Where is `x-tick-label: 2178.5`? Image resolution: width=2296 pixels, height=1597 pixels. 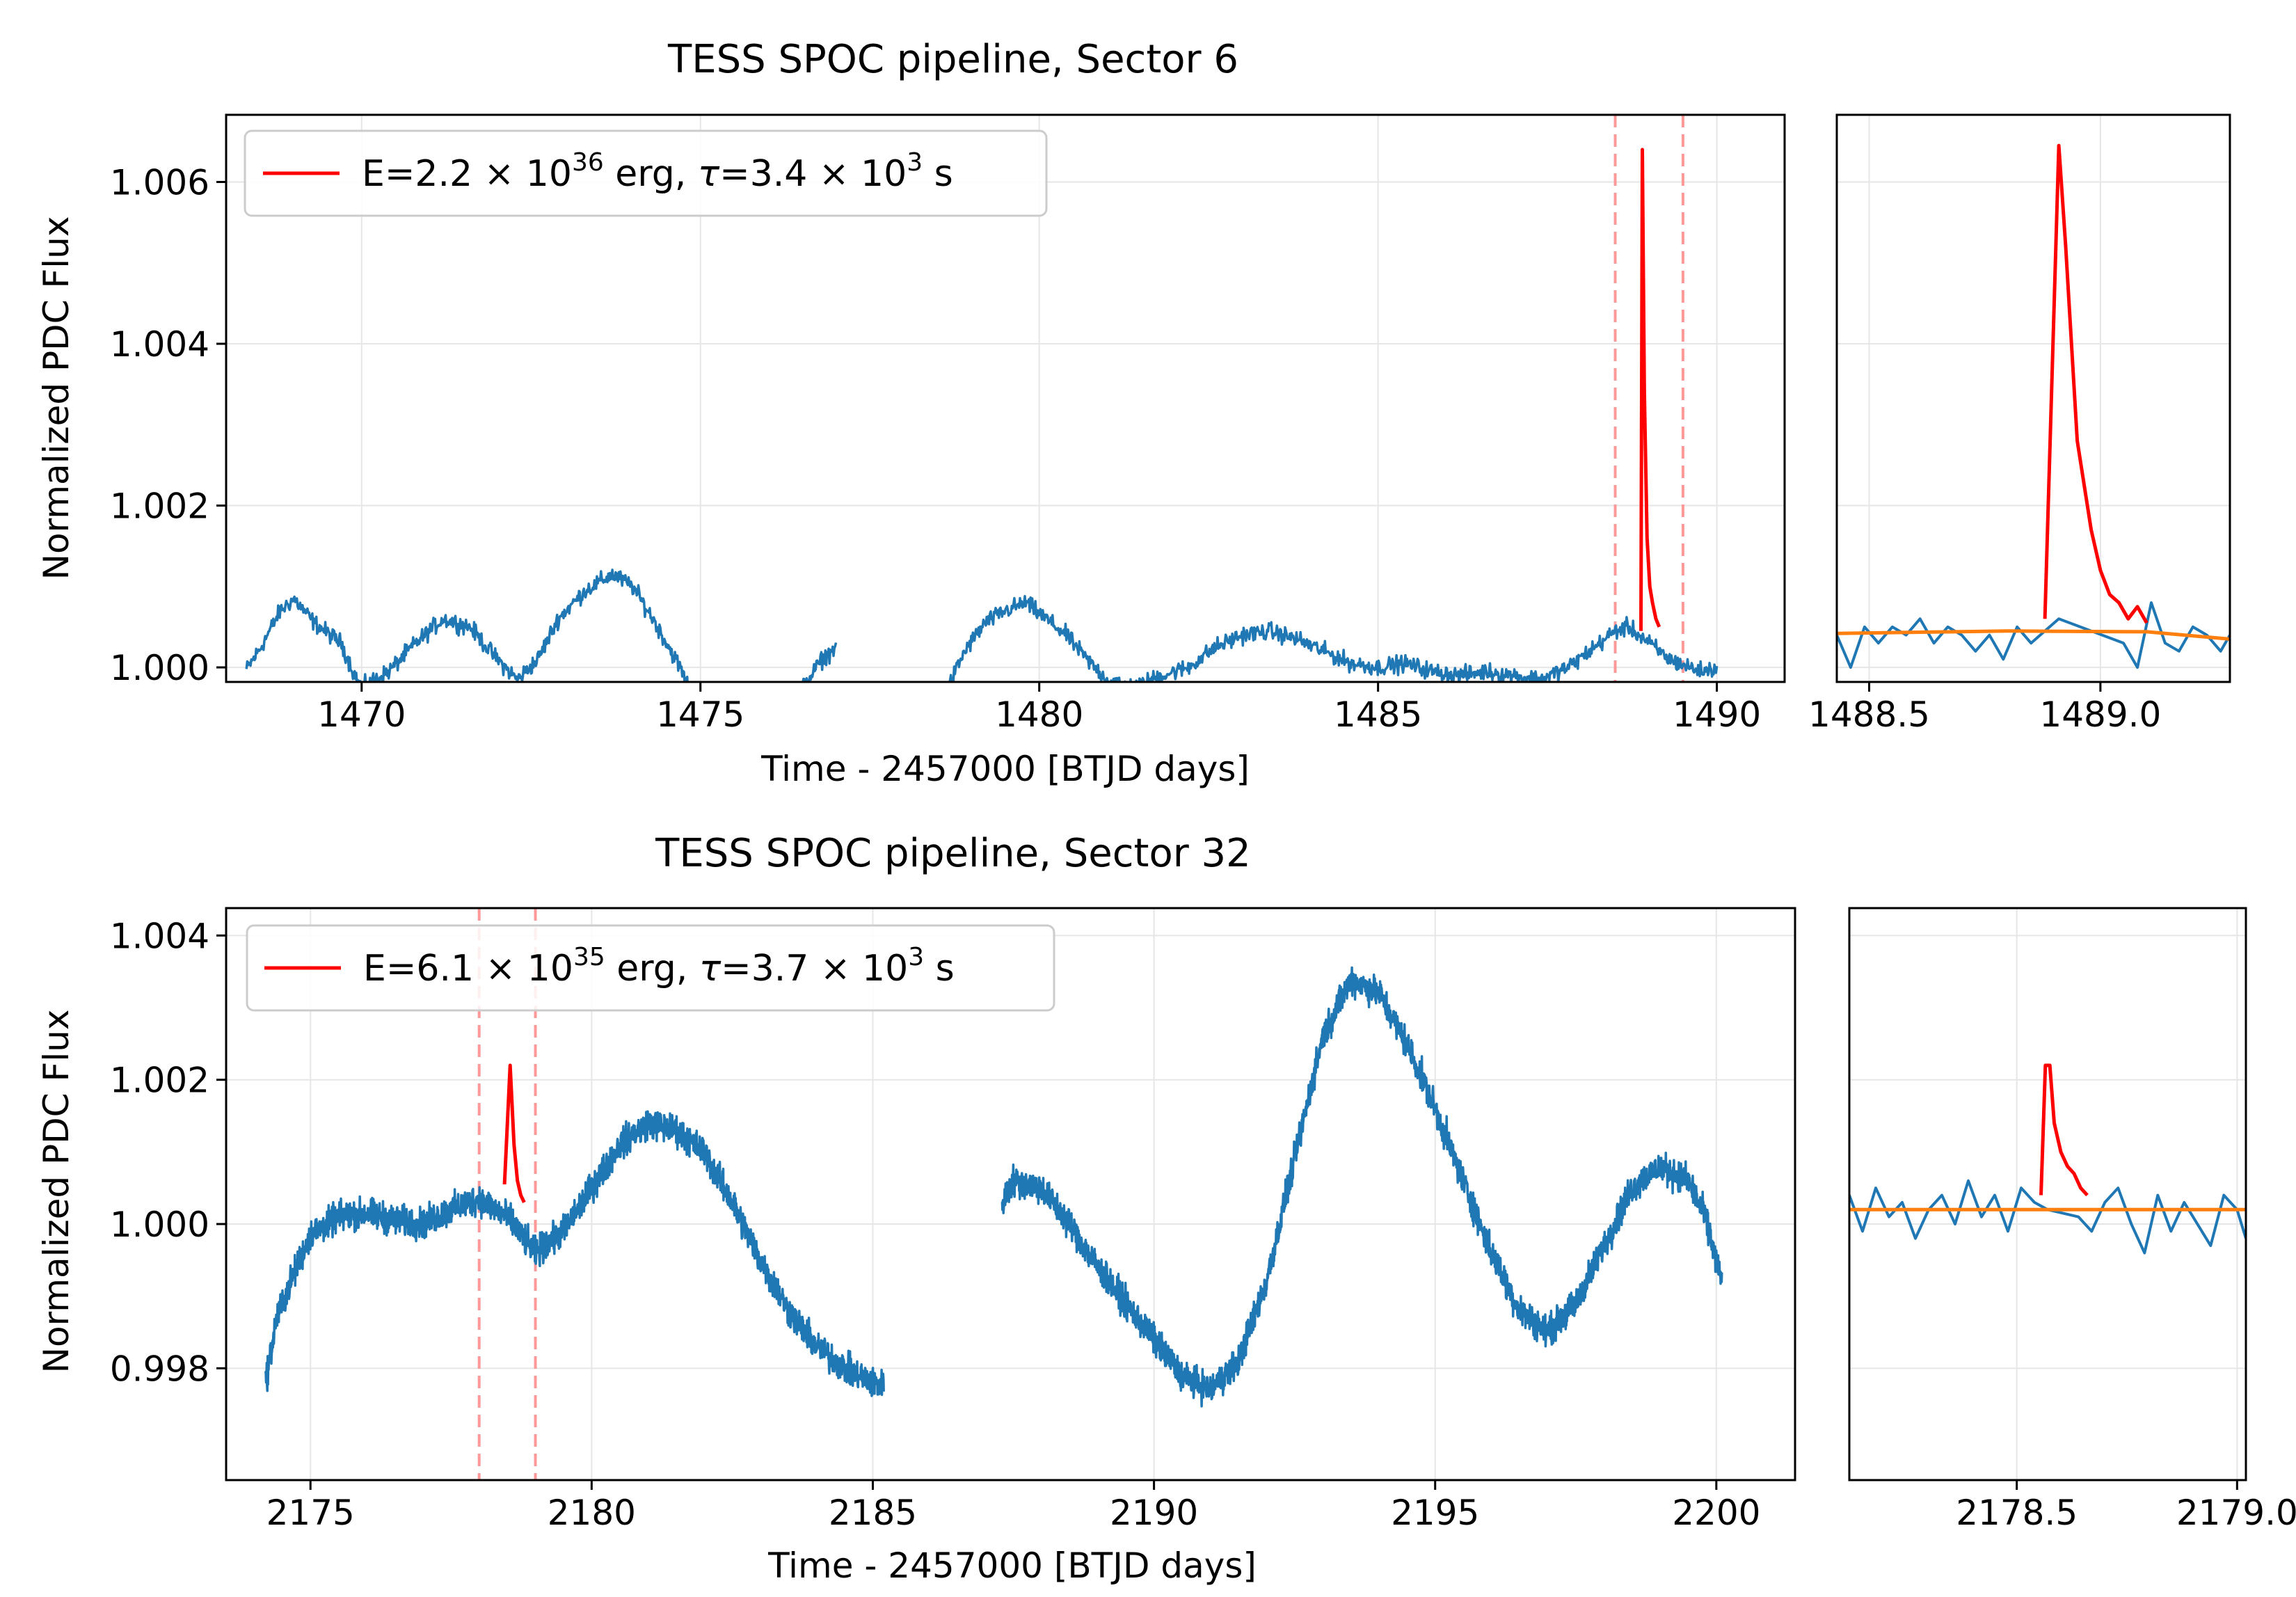 x-tick-label: 2178.5 is located at coordinates (2017, 1513).